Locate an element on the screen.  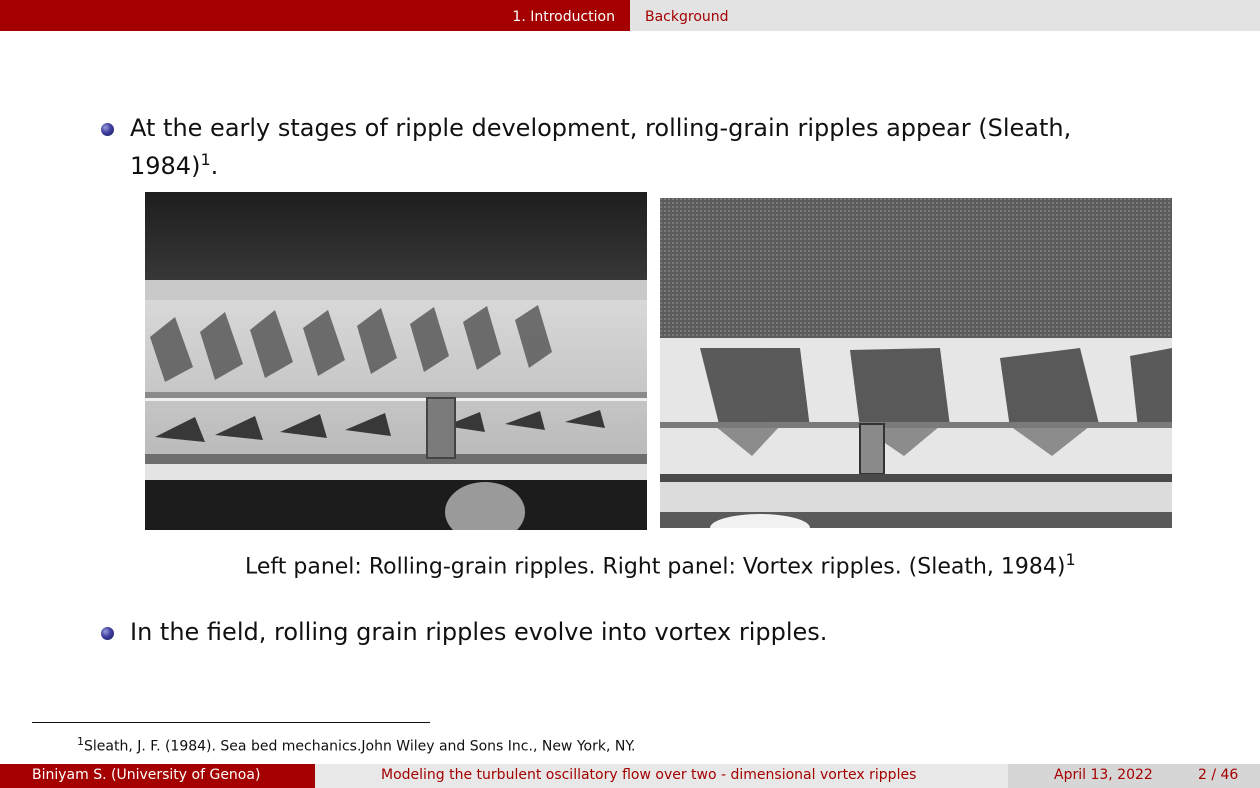
header-left-block is located at coordinates (315, 15).